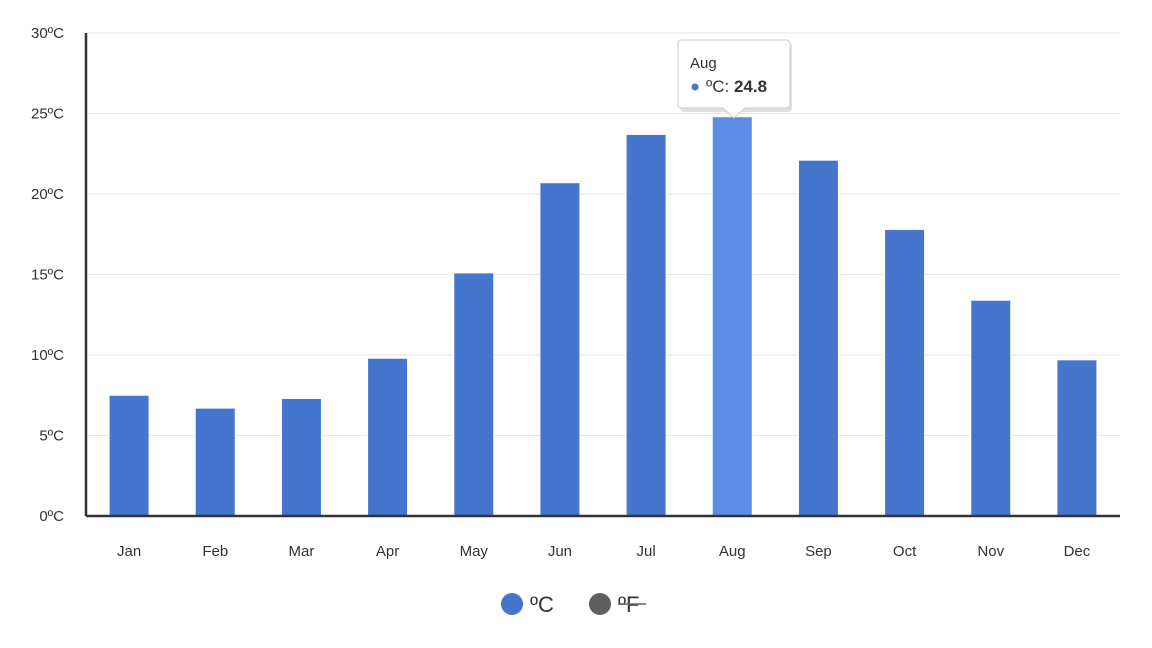 This screenshot has height=648, width=1152. I want to click on y-tick-label: 30ºC, so click(47, 33).